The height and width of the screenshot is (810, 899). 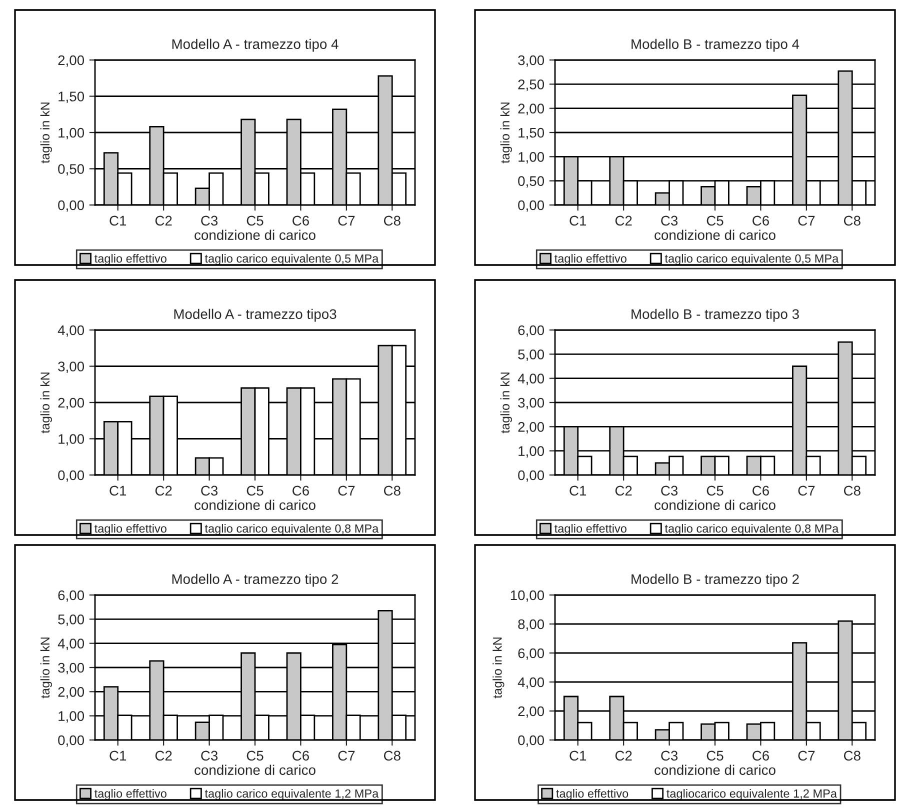 What do you see at coordinates (715, 315) in the screenshot?
I see `chart-title: Modello B - tramezzo tipo 3` at bounding box center [715, 315].